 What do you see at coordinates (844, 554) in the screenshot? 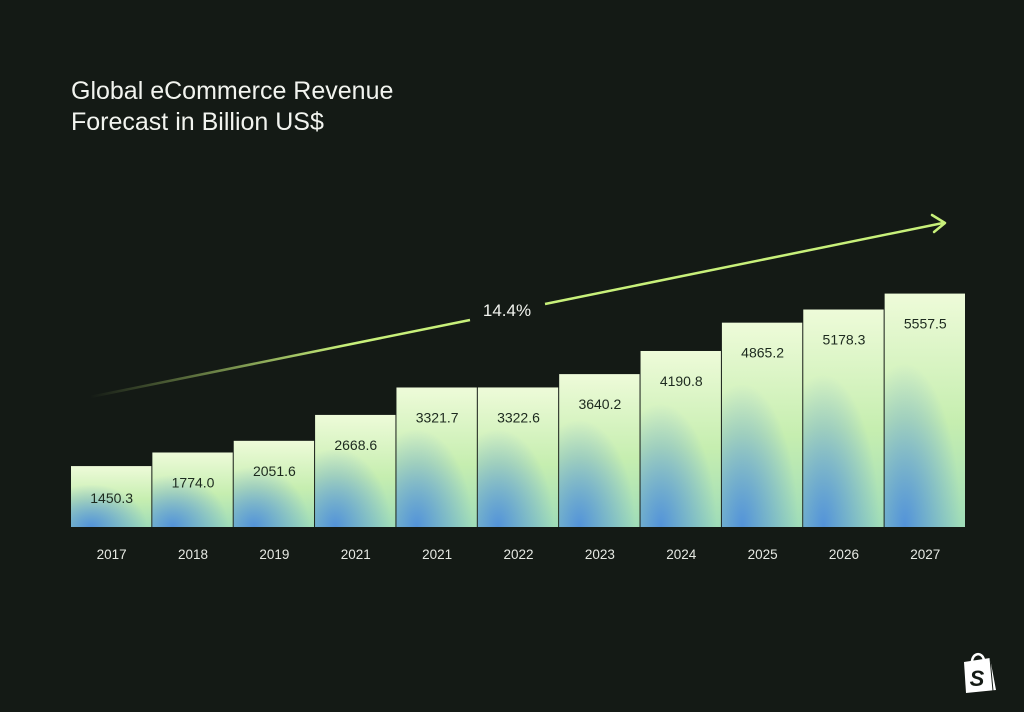
I see `x-tick-label: 2026` at bounding box center [844, 554].